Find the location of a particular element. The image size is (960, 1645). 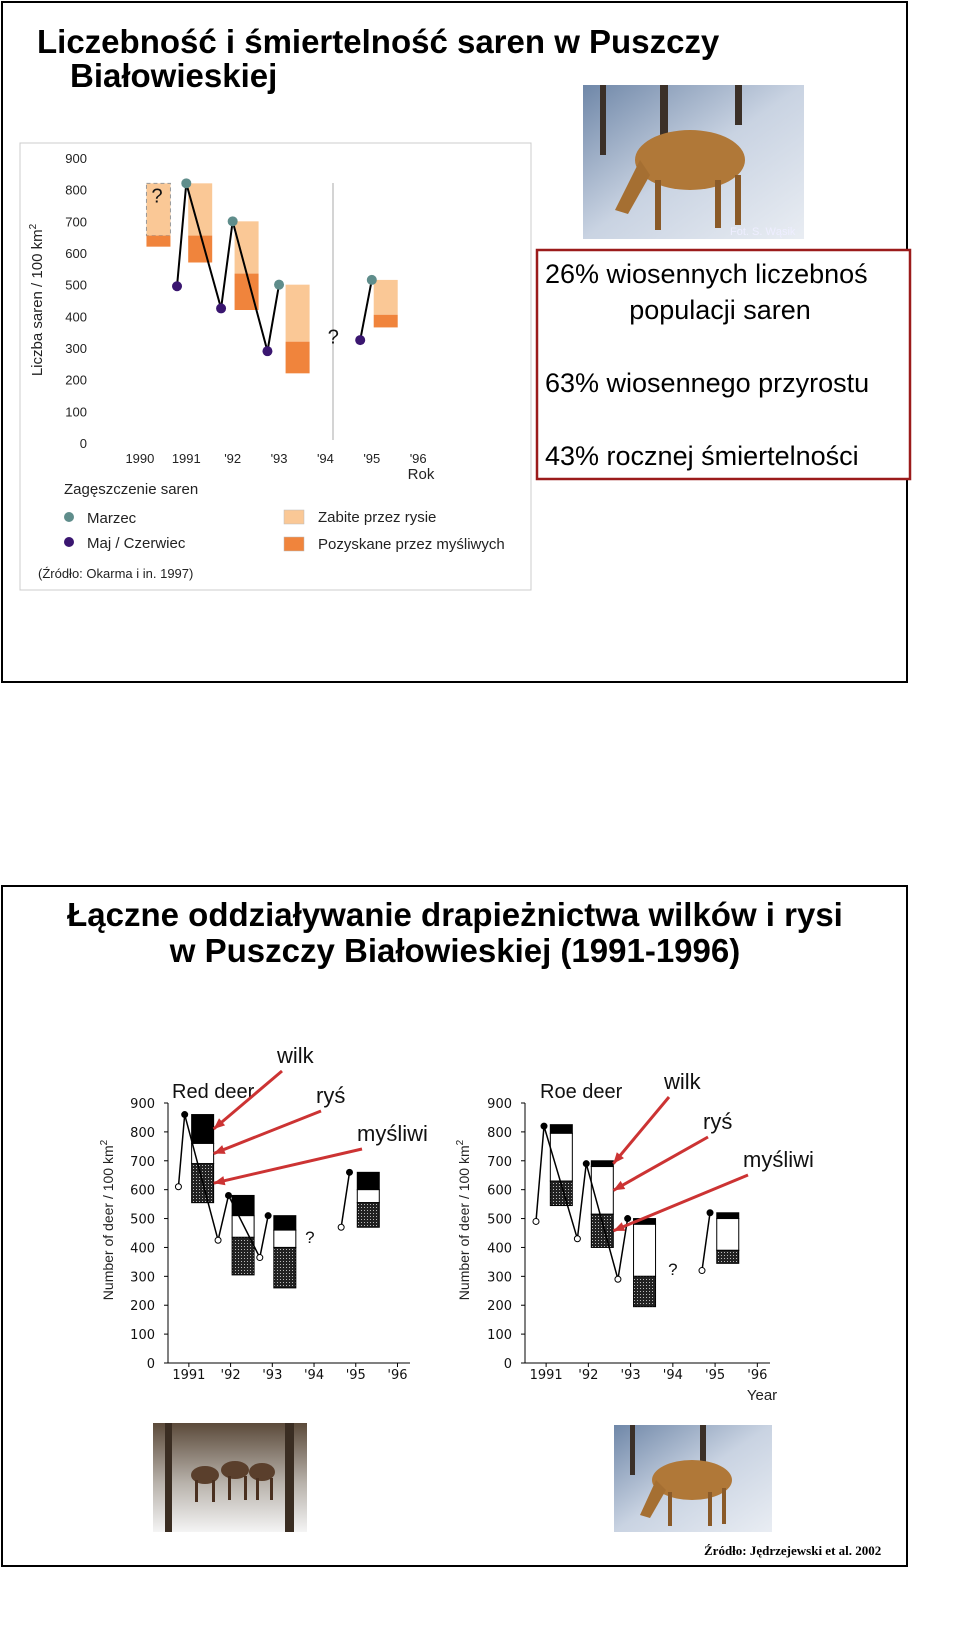

legend-title: Zagęszczenie saren is located at coordinates (131, 489).